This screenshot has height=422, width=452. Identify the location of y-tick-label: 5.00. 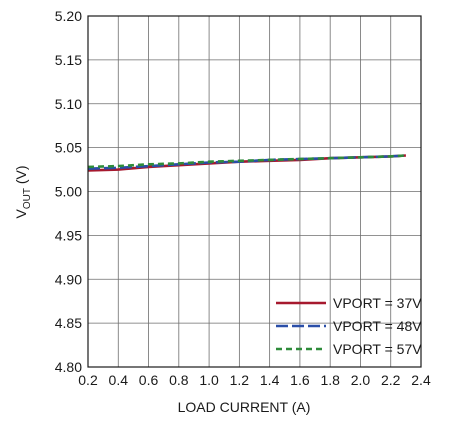
(68, 192).